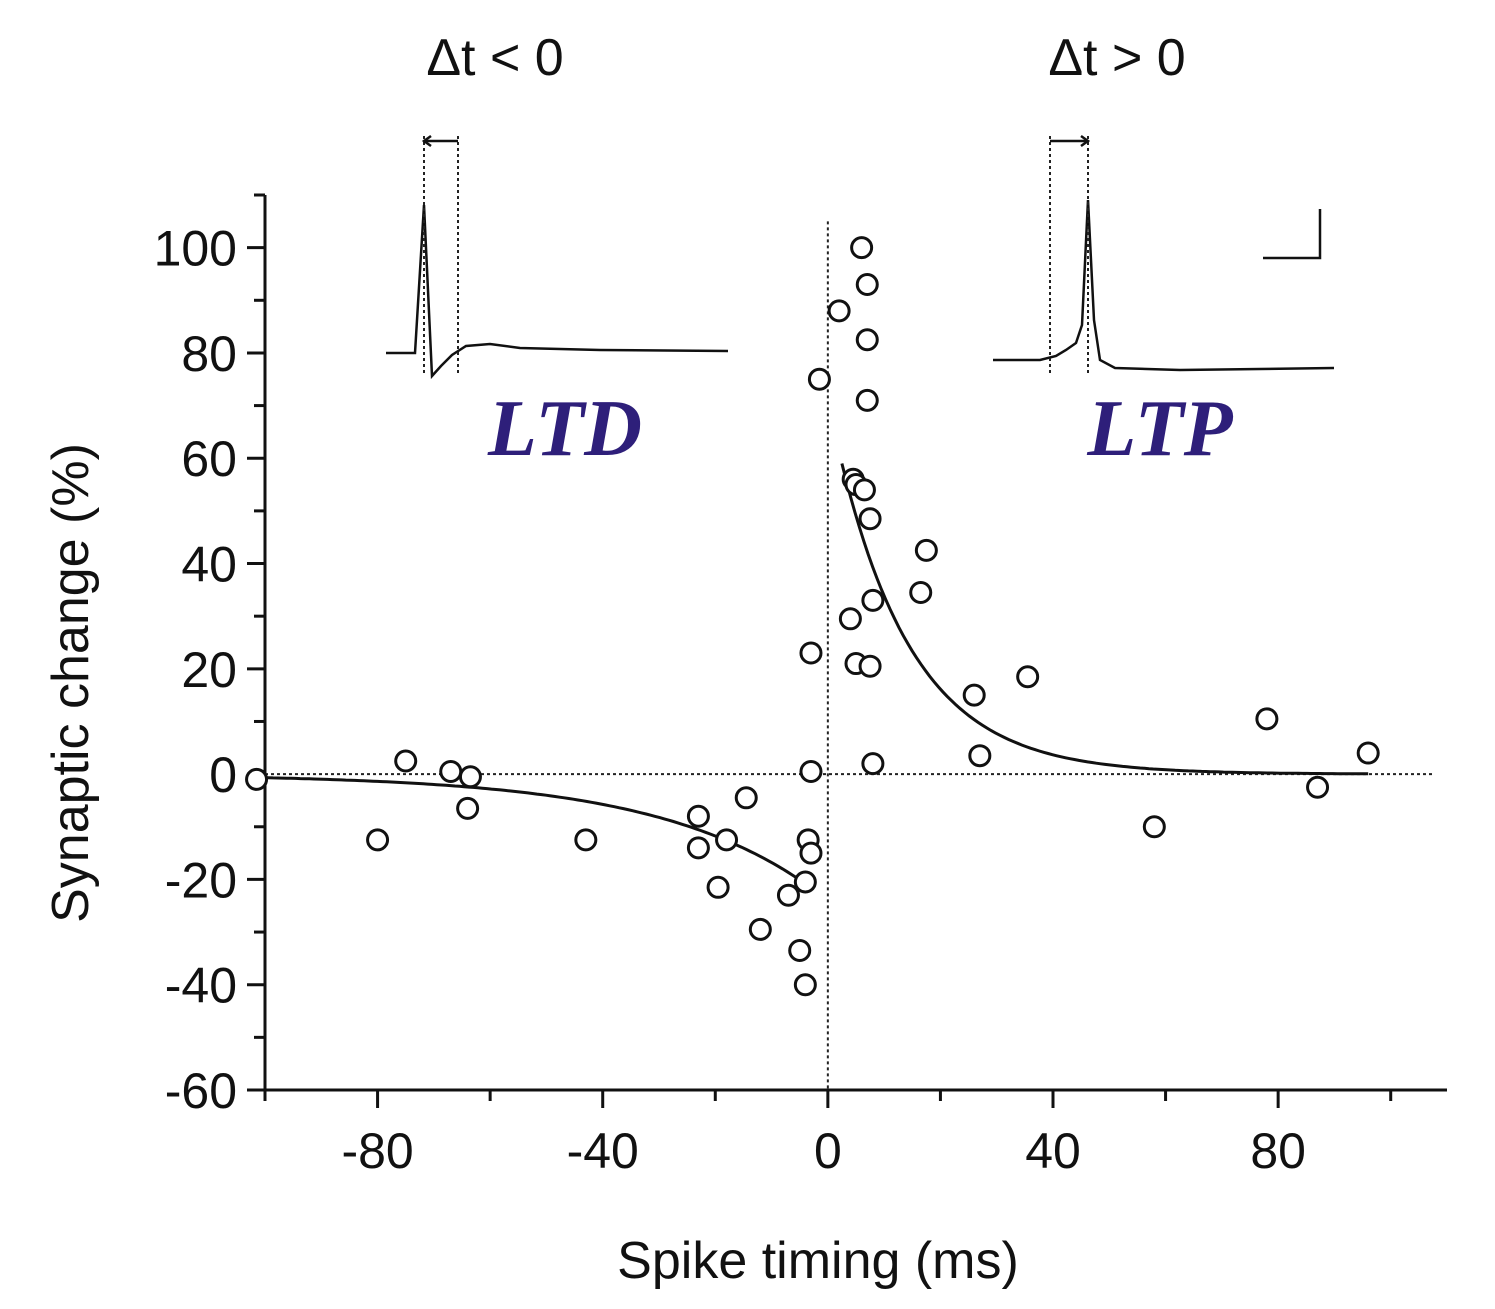 The image size is (1495, 1309). Describe the element at coordinates (195, 249) in the screenshot. I see `y-tick-label: 100` at that location.